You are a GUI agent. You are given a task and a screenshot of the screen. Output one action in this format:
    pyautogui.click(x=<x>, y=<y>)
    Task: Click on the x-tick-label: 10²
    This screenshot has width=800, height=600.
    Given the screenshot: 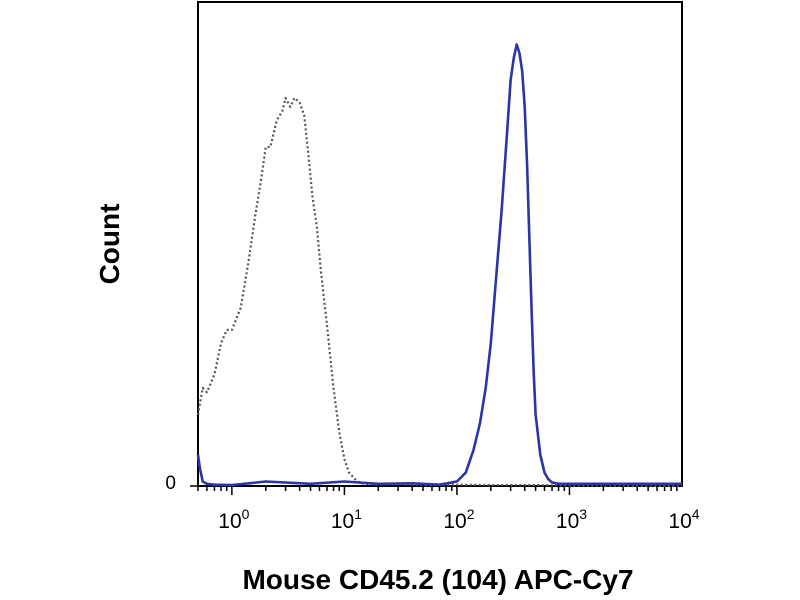 What is the action you would take?
    pyautogui.click(x=458, y=519)
    